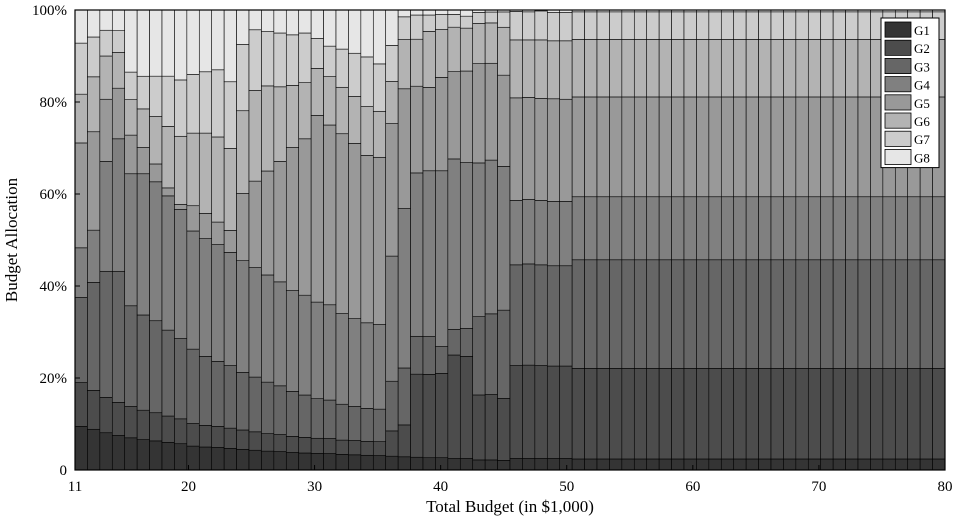  I want to click on bar-segment-g5-x55, so click(628, 147).